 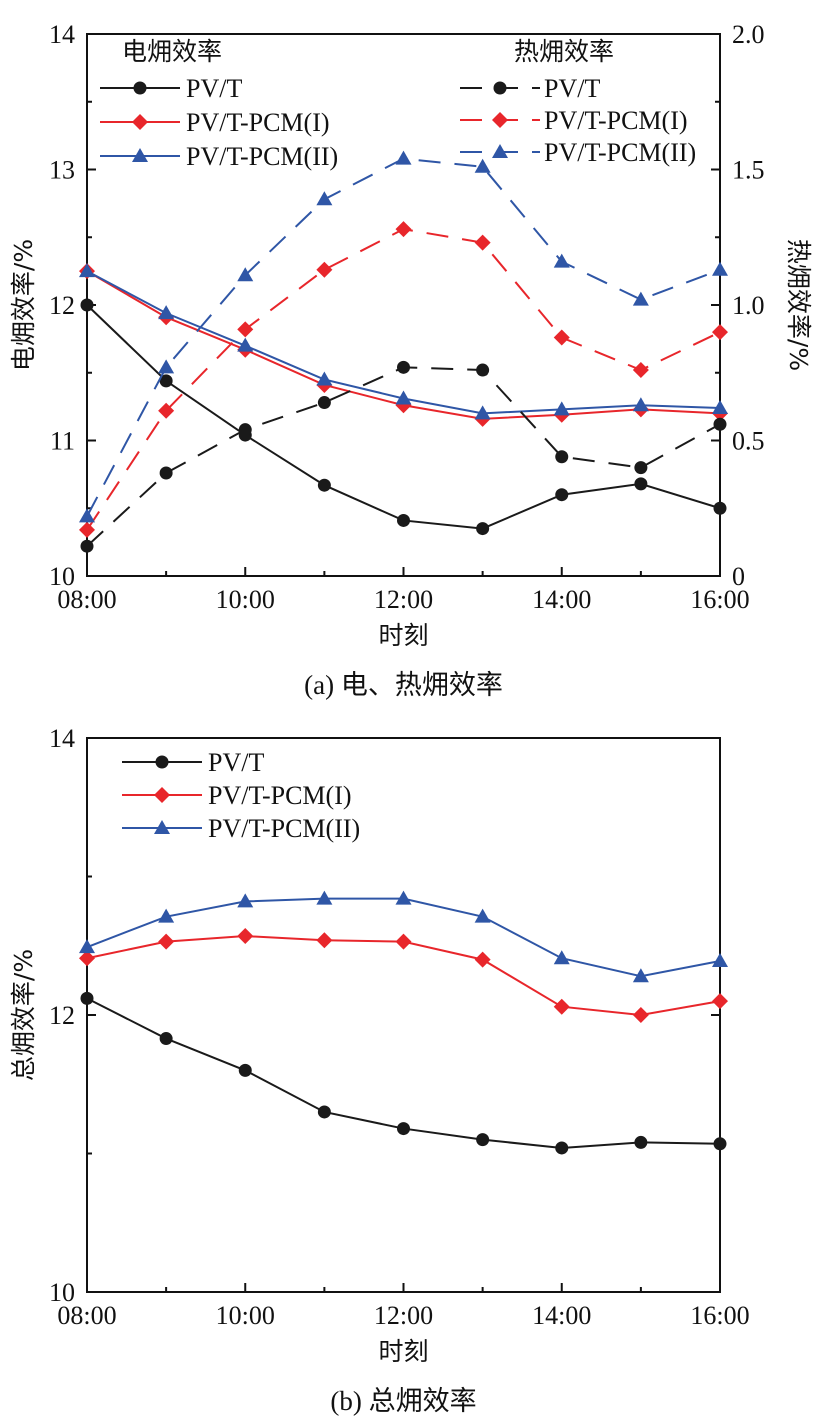 What do you see at coordinates (403, 1073) in the screenshot?
I see `series-pv-t` at bounding box center [403, 1073].